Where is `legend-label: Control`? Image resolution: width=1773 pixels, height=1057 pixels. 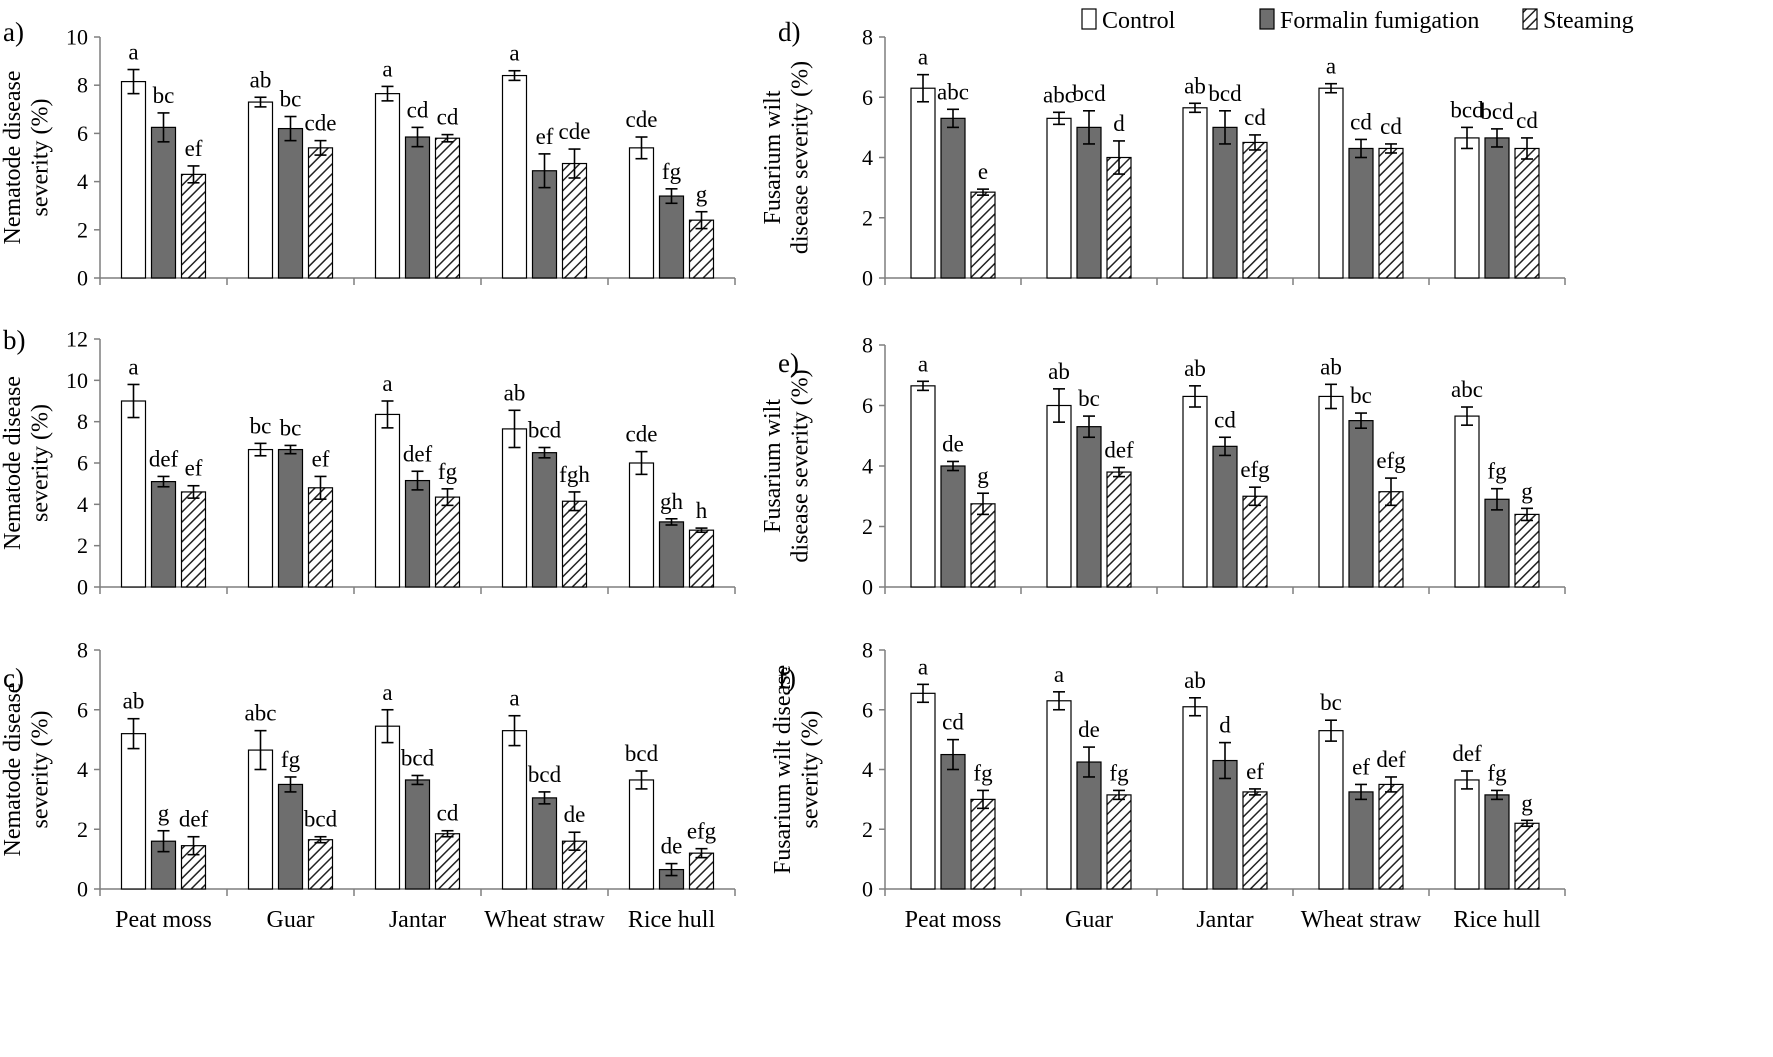
legend-label: Control is located at coordinates (1139, 21).